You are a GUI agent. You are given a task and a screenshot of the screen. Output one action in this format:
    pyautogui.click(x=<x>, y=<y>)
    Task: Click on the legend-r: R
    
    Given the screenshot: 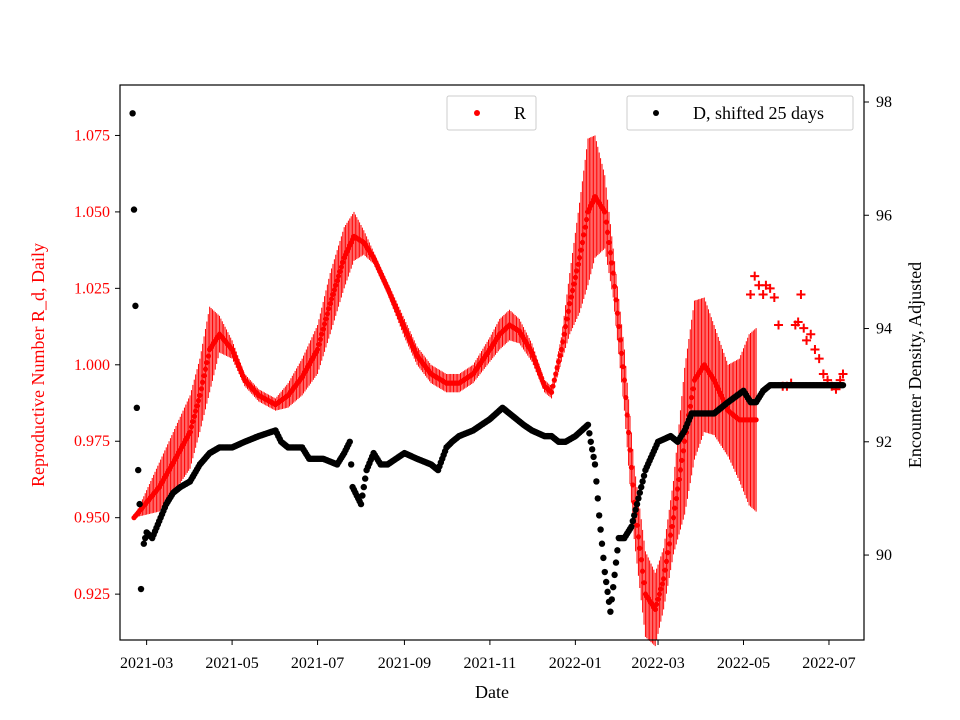 What is the action you would take?
    pyautogui.click(x=491, y=113)
    